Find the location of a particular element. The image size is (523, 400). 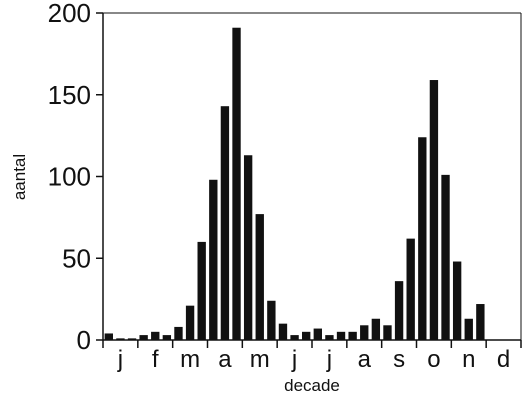

x-tick-label: f is located at coordinates (155, 359).